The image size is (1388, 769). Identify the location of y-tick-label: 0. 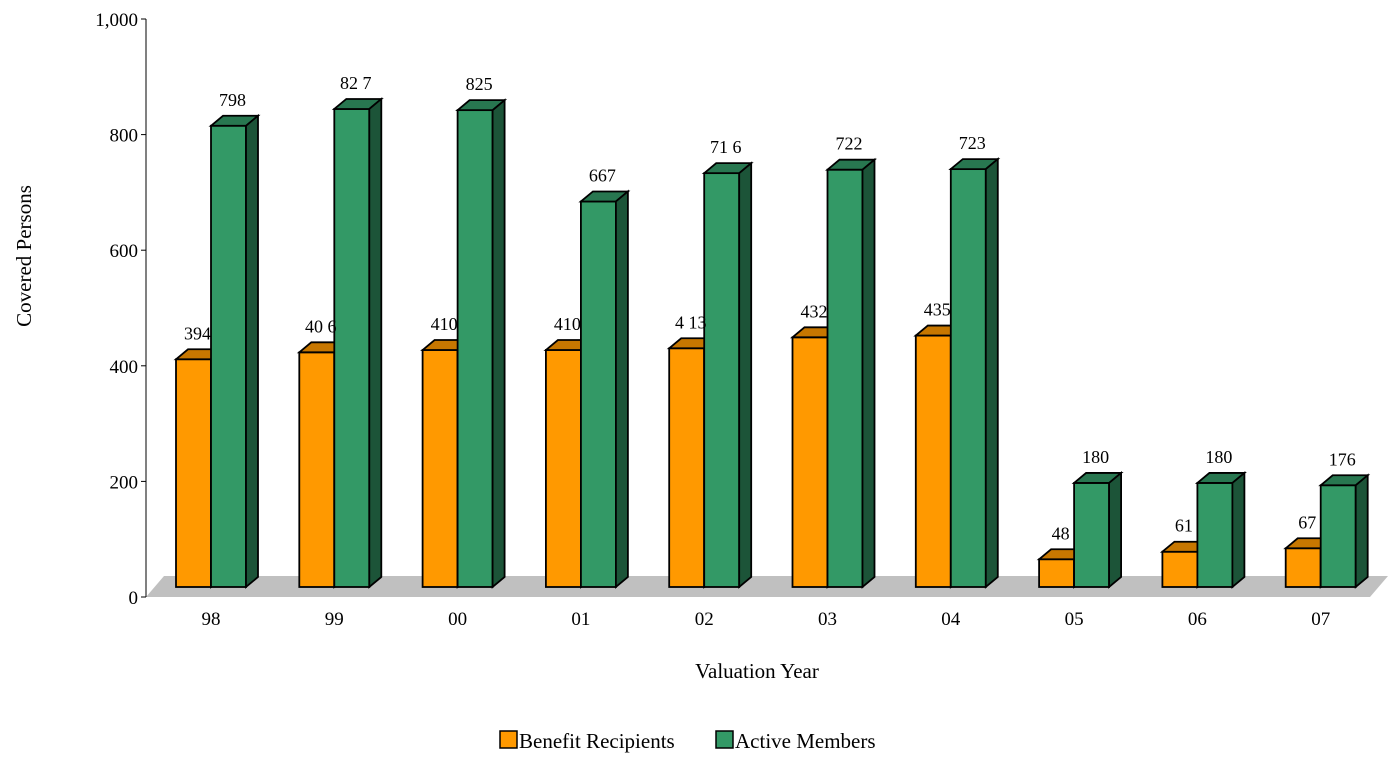
(134, 598).